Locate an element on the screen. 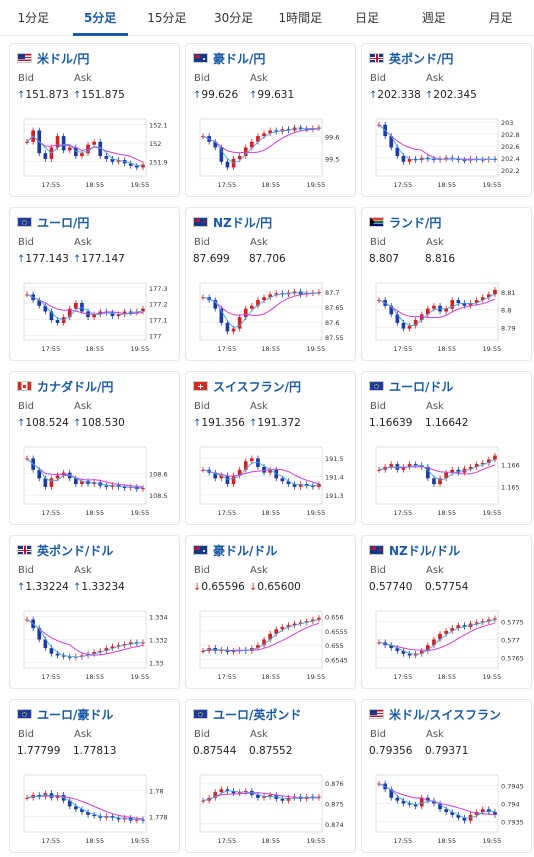  tab-4: 1時間足 is located at coordinates (300, 18).